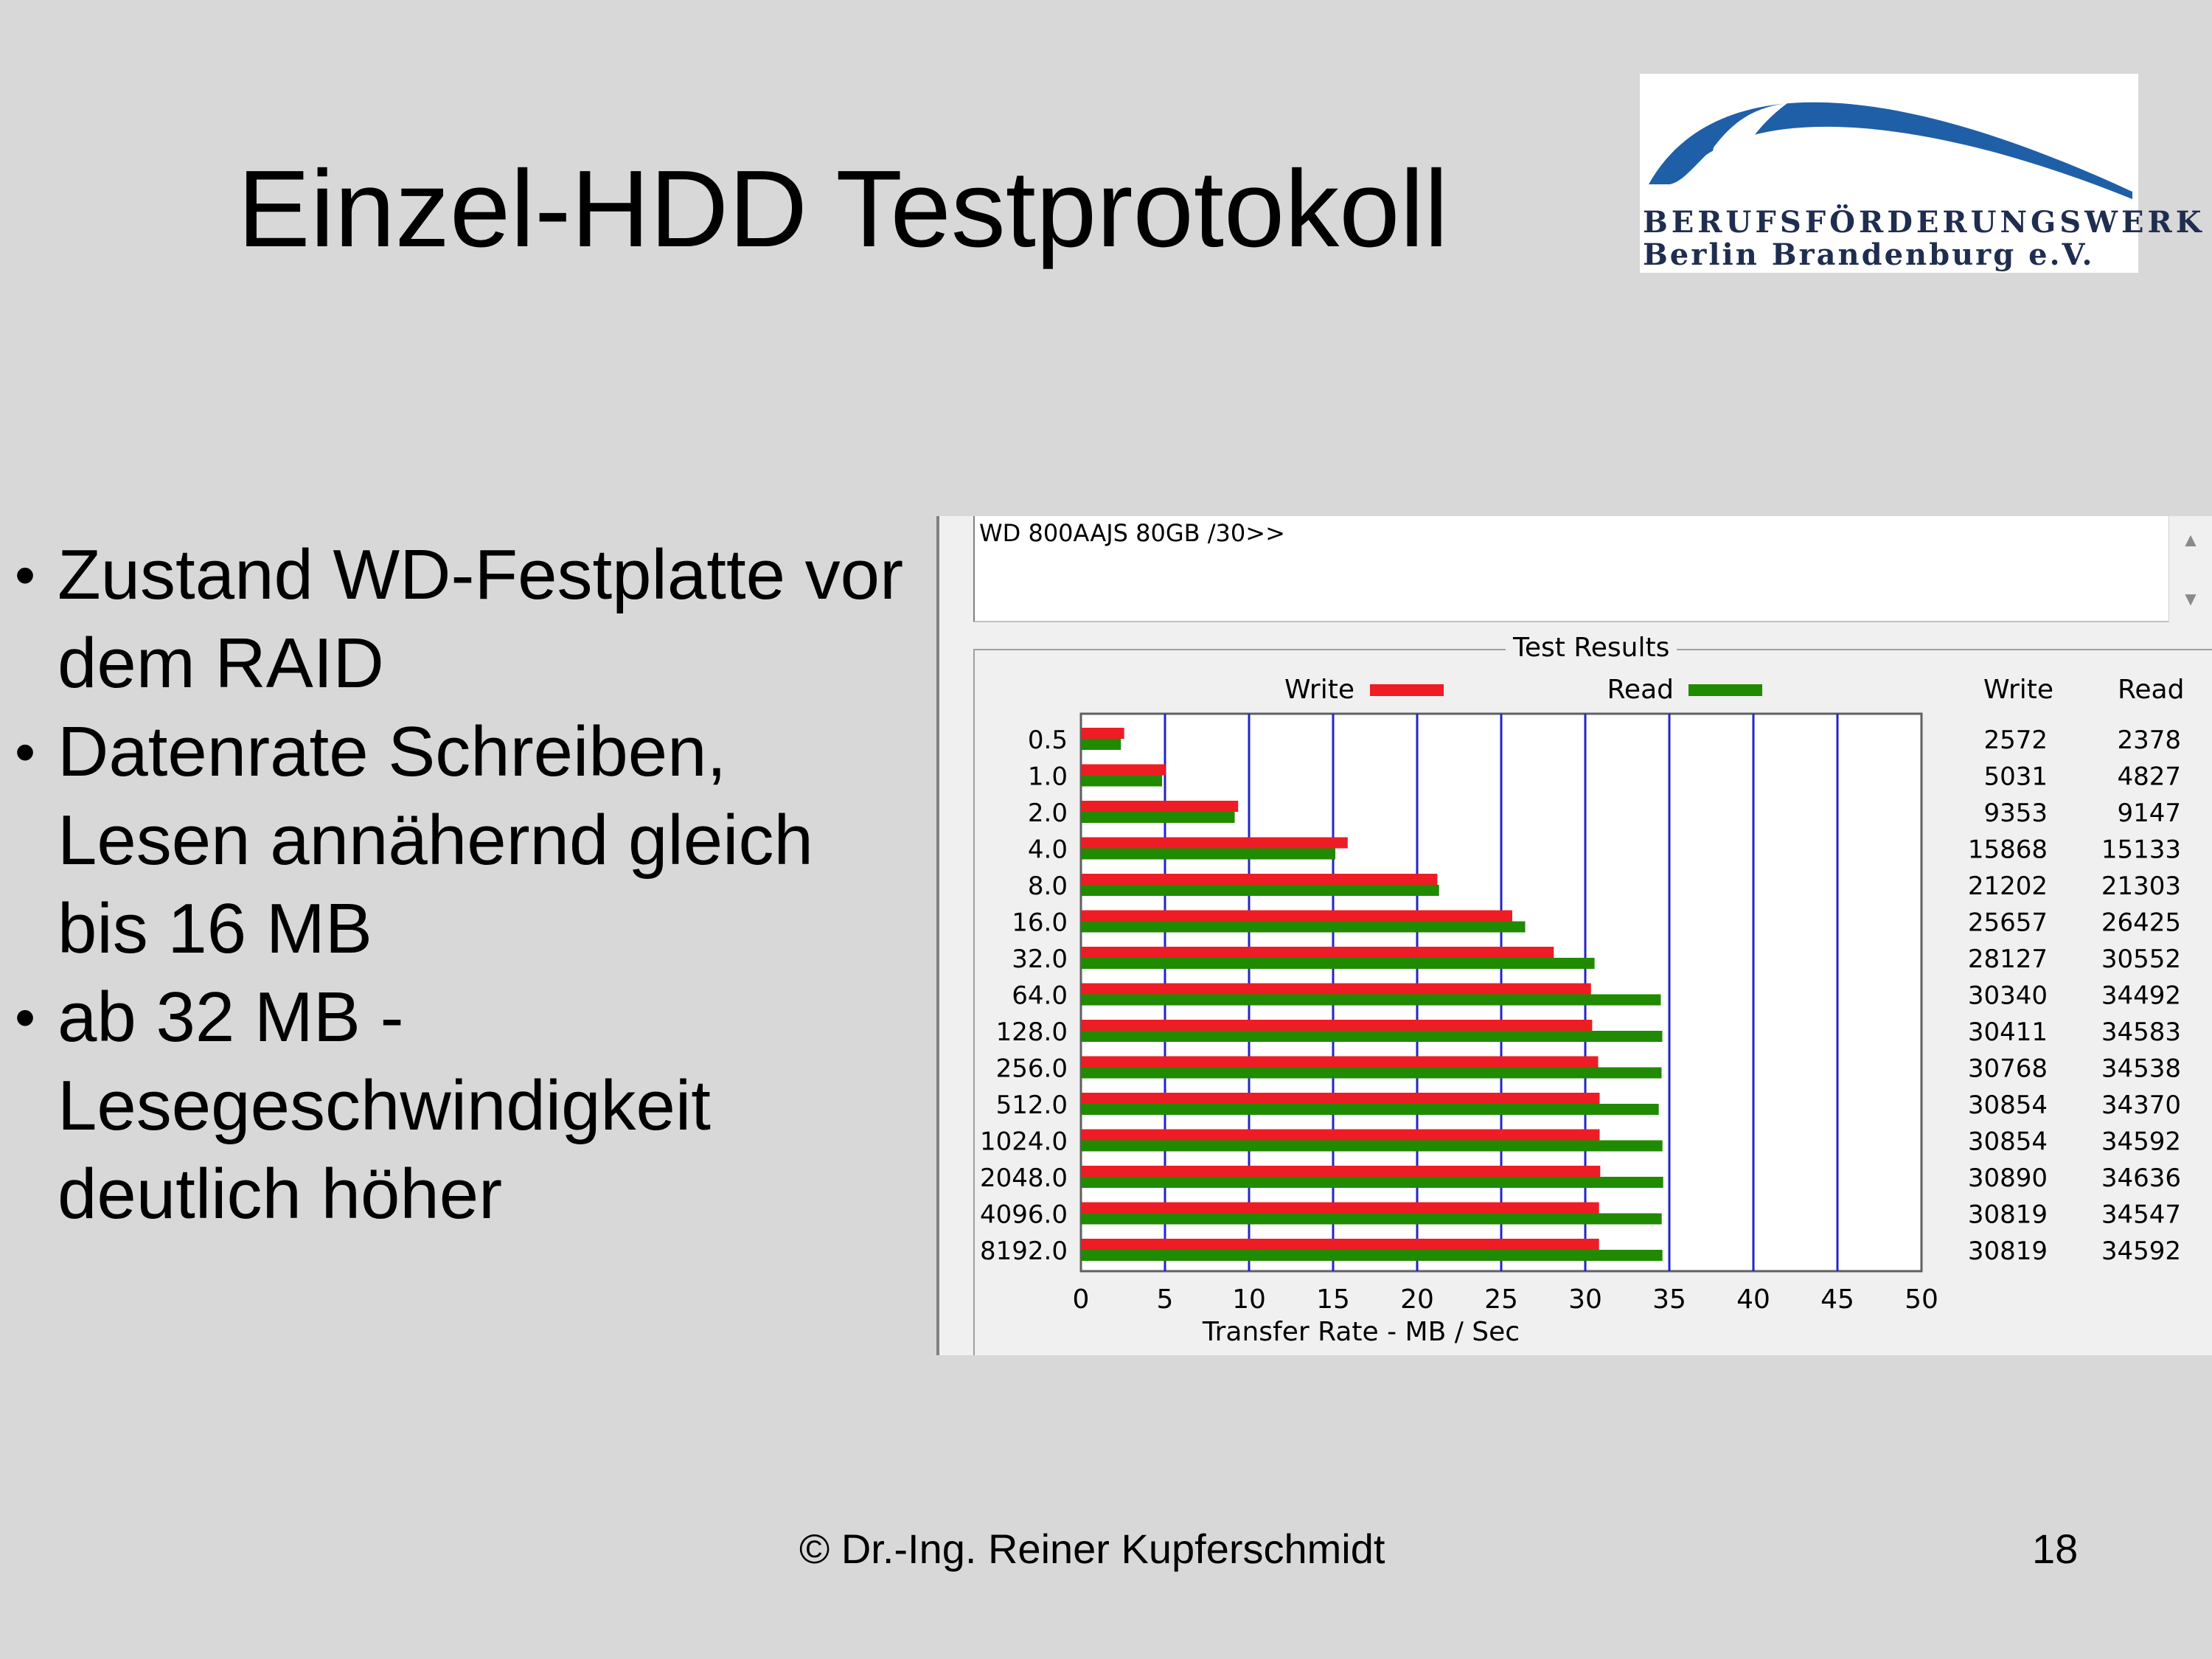  What do you see at coordinates (2008, 923) in the screenshot?
I see `write-value: 25657` at bounding box center [2008, 923].